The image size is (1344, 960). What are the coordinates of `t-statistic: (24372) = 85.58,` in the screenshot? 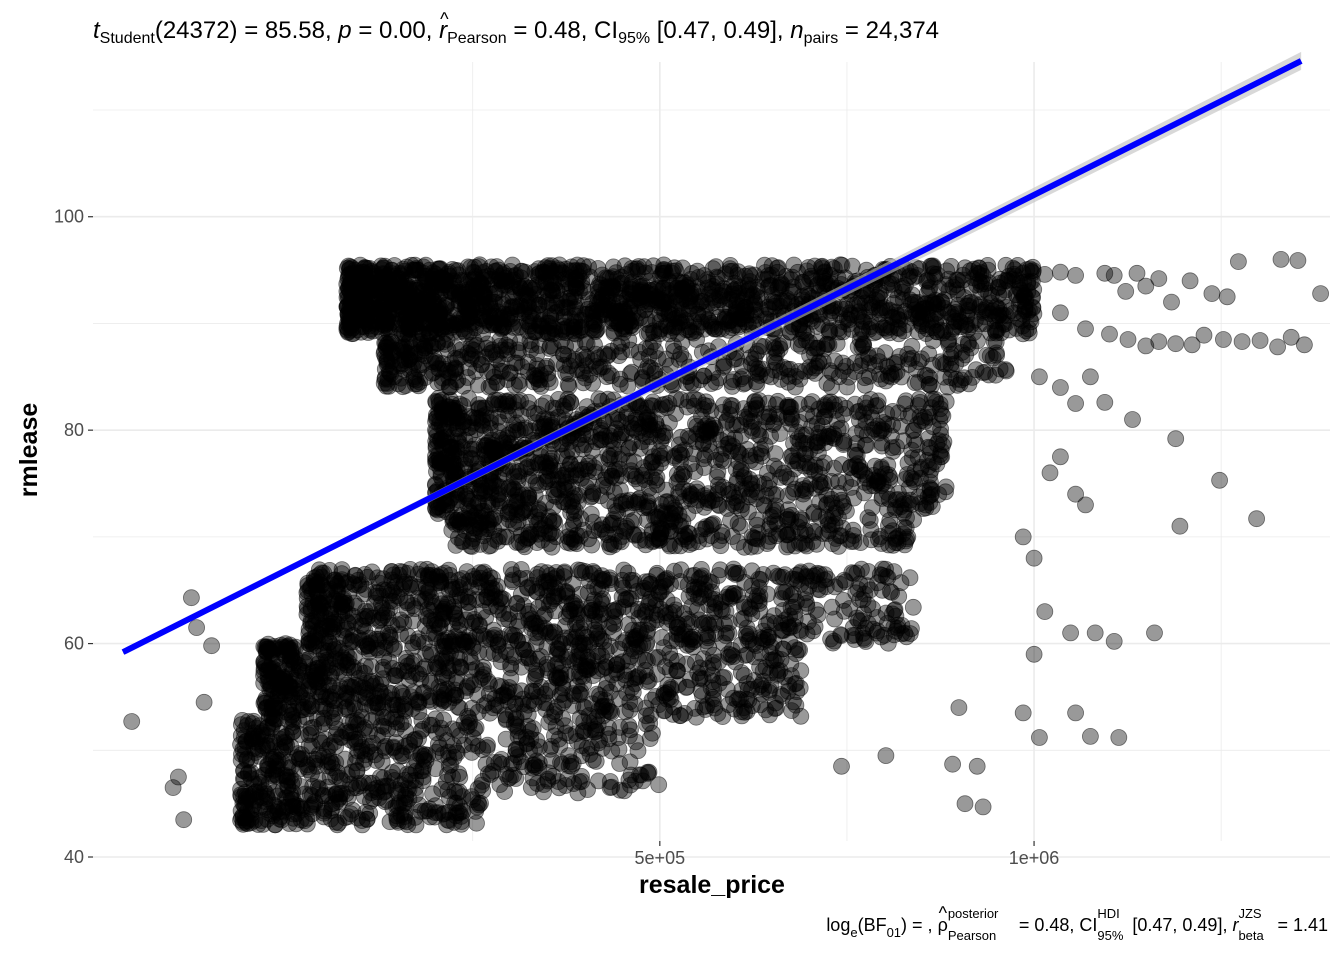 It's located at (246, 30).